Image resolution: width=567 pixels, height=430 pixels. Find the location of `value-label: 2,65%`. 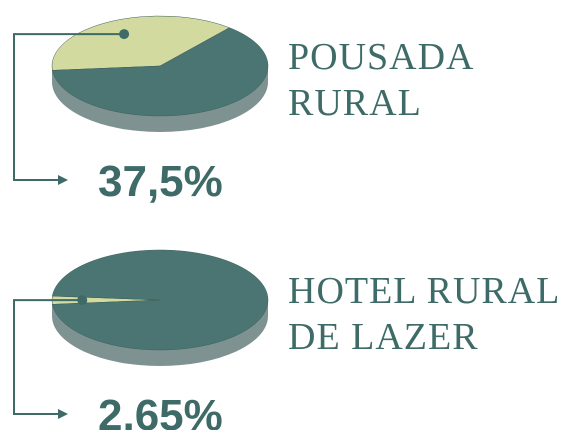

value-label: 2,65% is located at coordinates (160, 410).